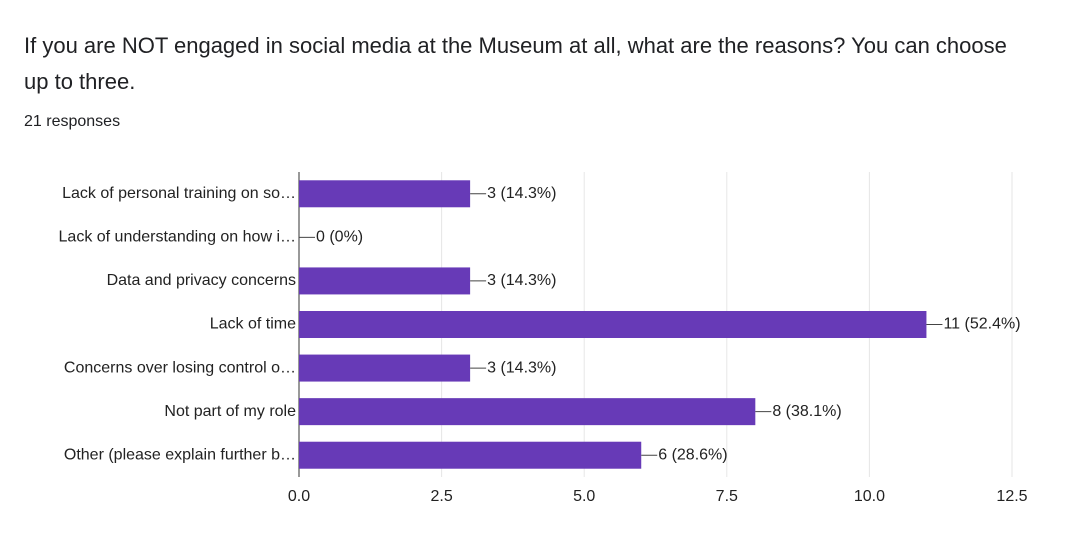  What do you see at coordinates (299, 496) in the screenshot?
I see `x-tick-label: 0.0` at bounding box center [299, 496].